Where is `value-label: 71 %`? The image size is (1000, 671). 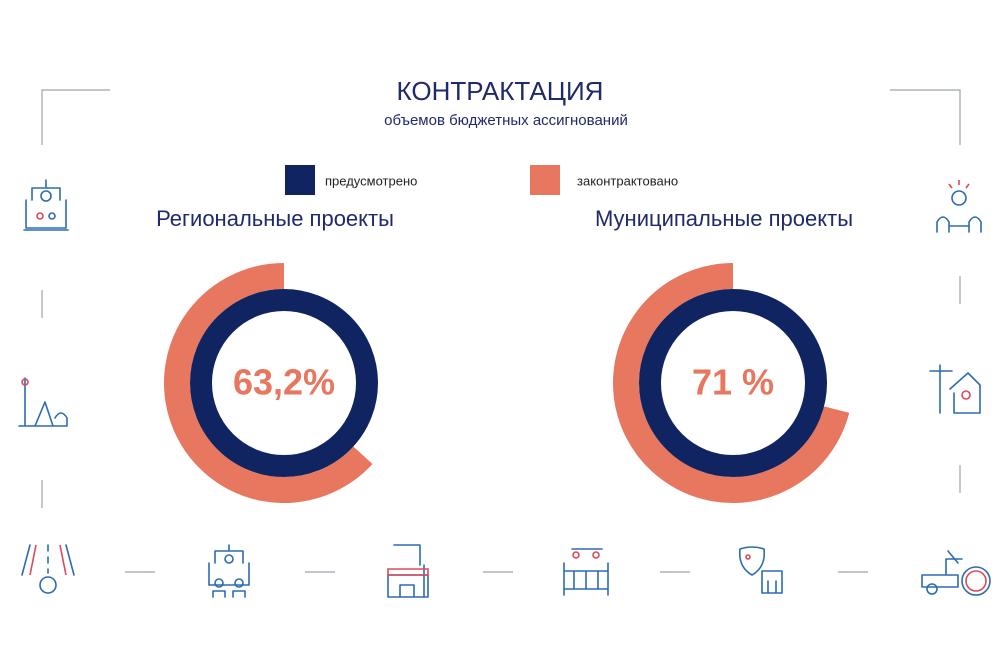
value-label: 71 % is located at coordinates (733, 382).